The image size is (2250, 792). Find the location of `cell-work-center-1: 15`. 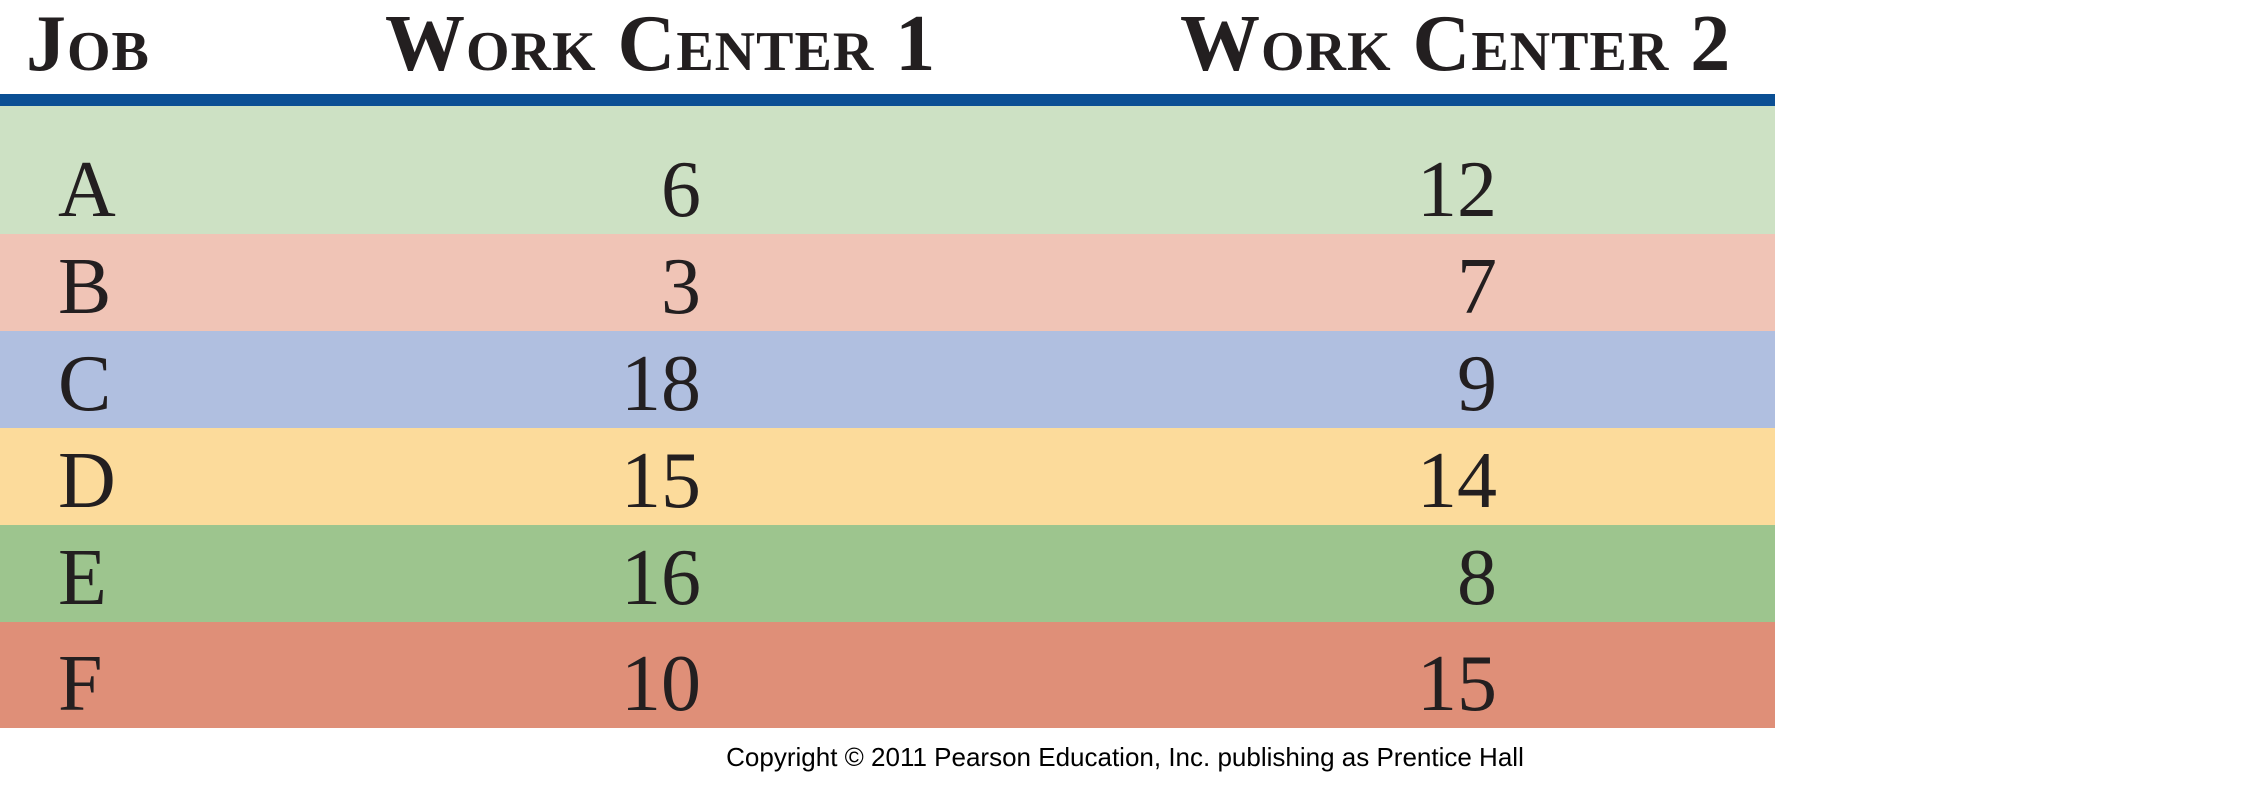

cell-work-center-1: 15 is located at coordinates (661, 481).